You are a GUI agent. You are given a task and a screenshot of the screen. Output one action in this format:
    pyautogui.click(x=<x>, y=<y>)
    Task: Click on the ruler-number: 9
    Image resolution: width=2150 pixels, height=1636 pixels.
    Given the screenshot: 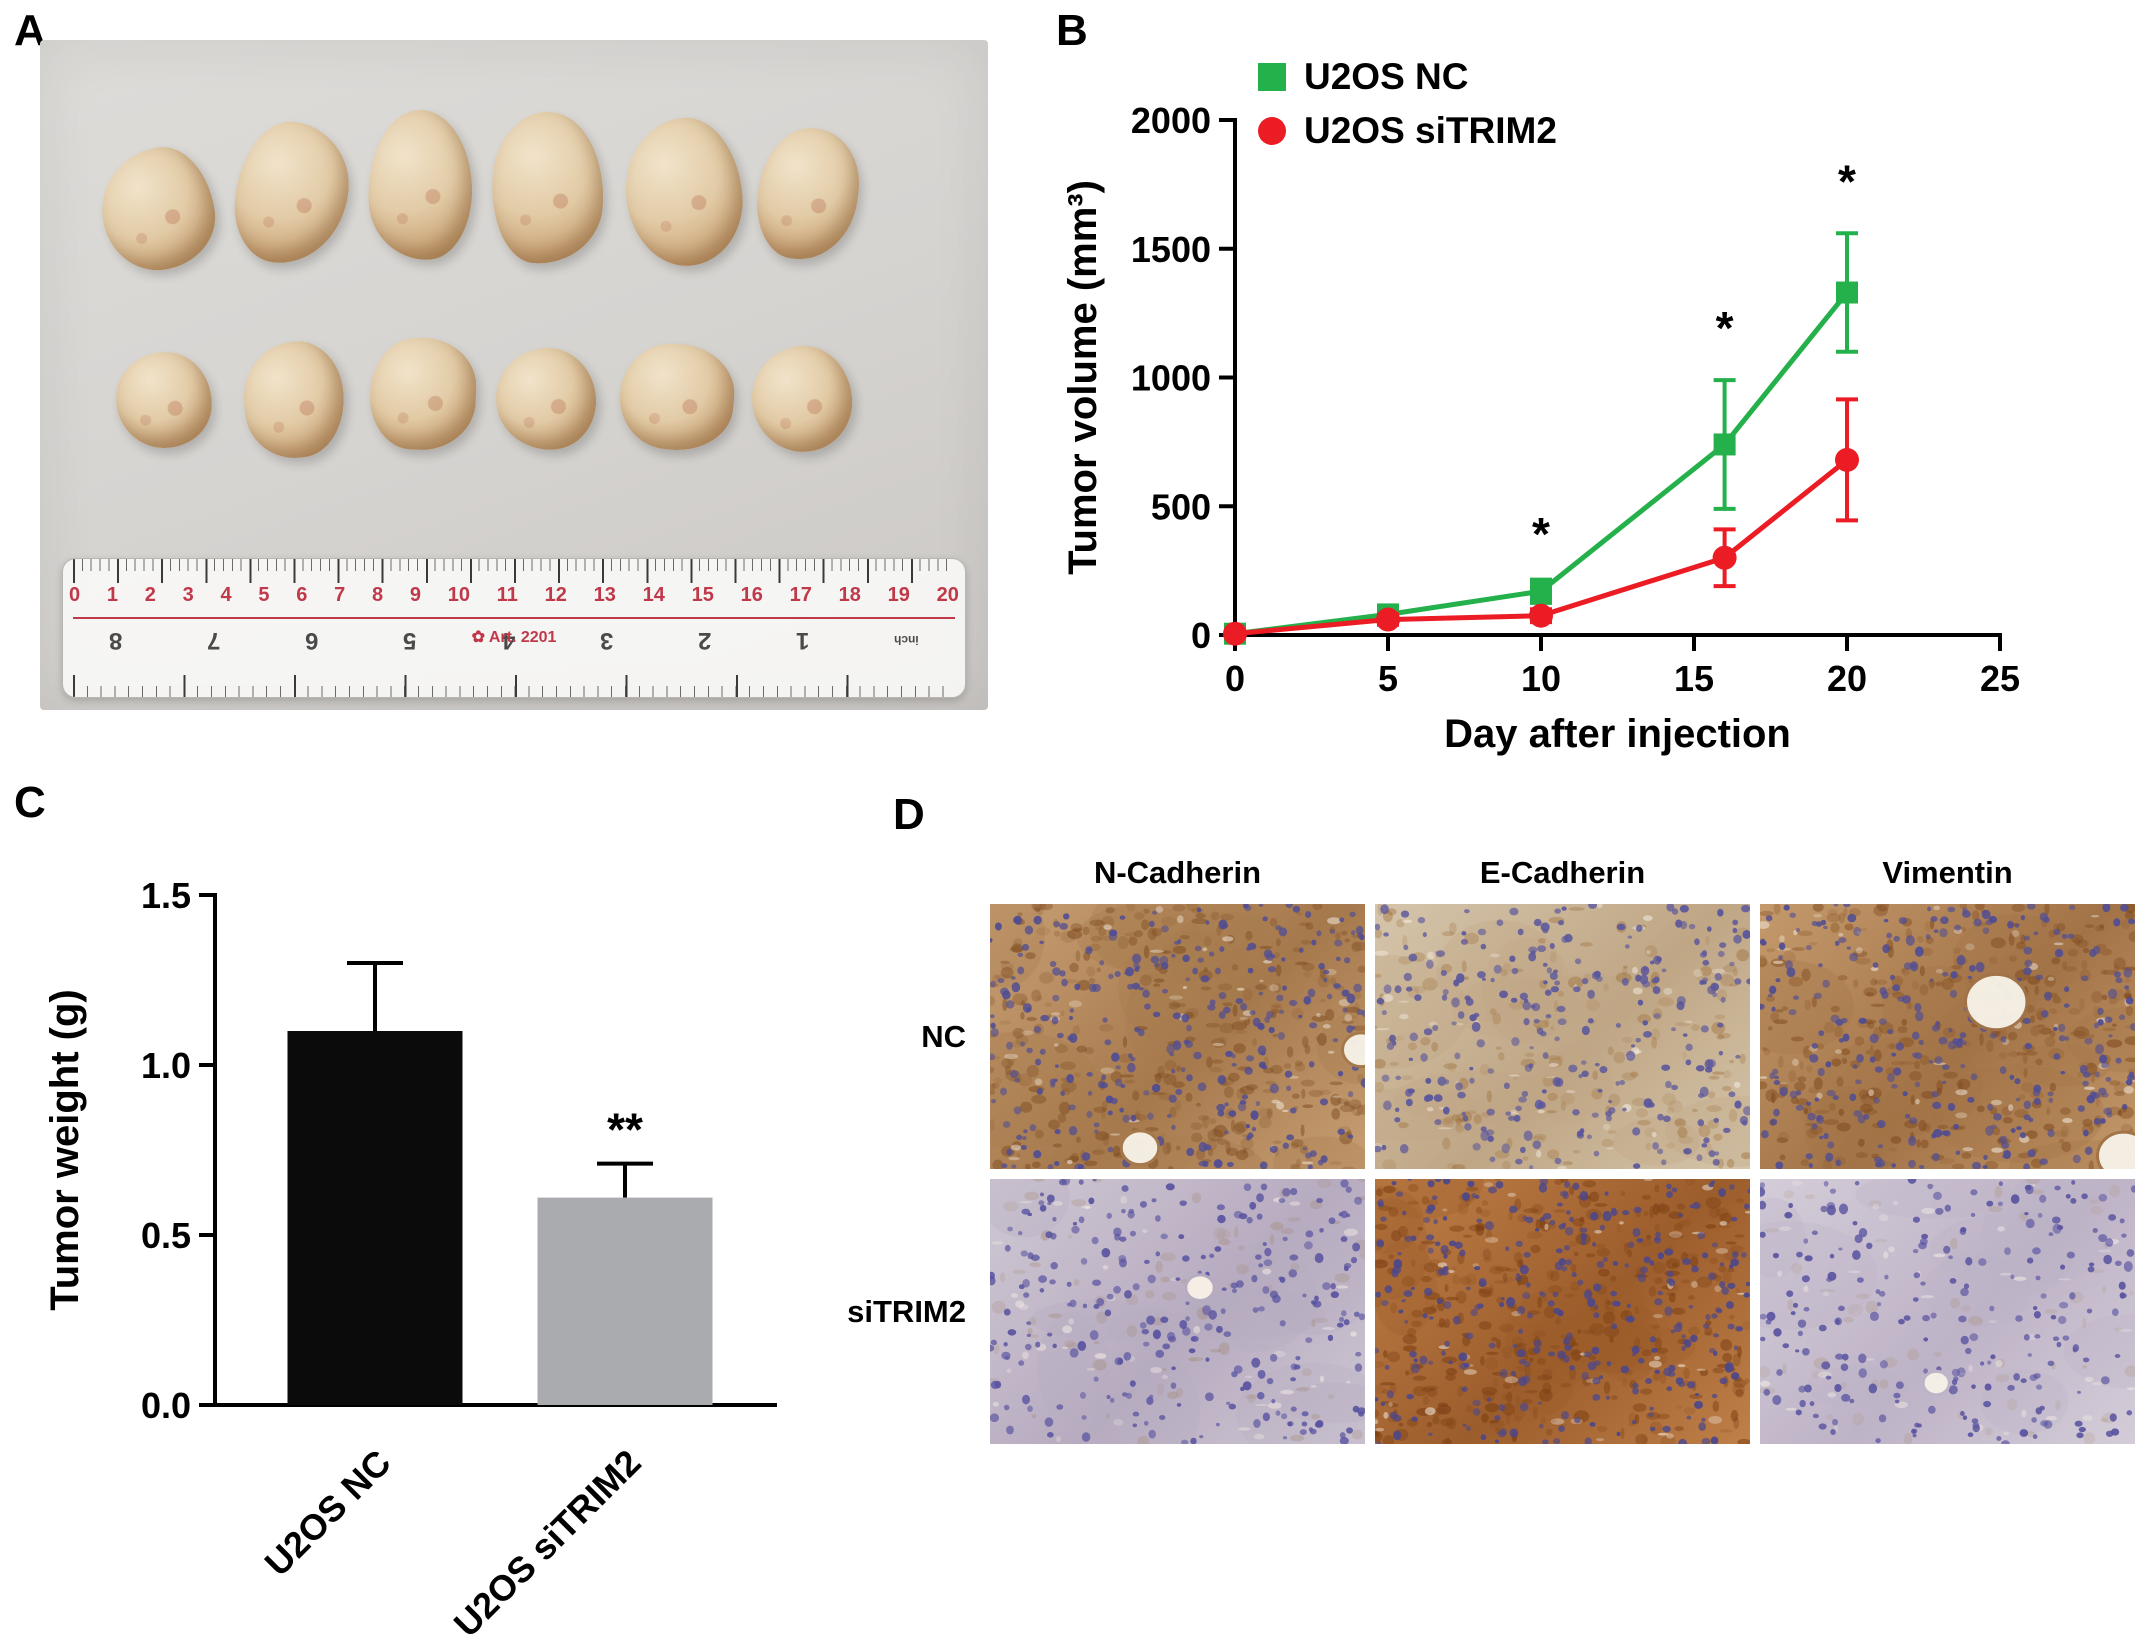 What is the action you would take?
    pyautogui.click(x=415, y=595)
    